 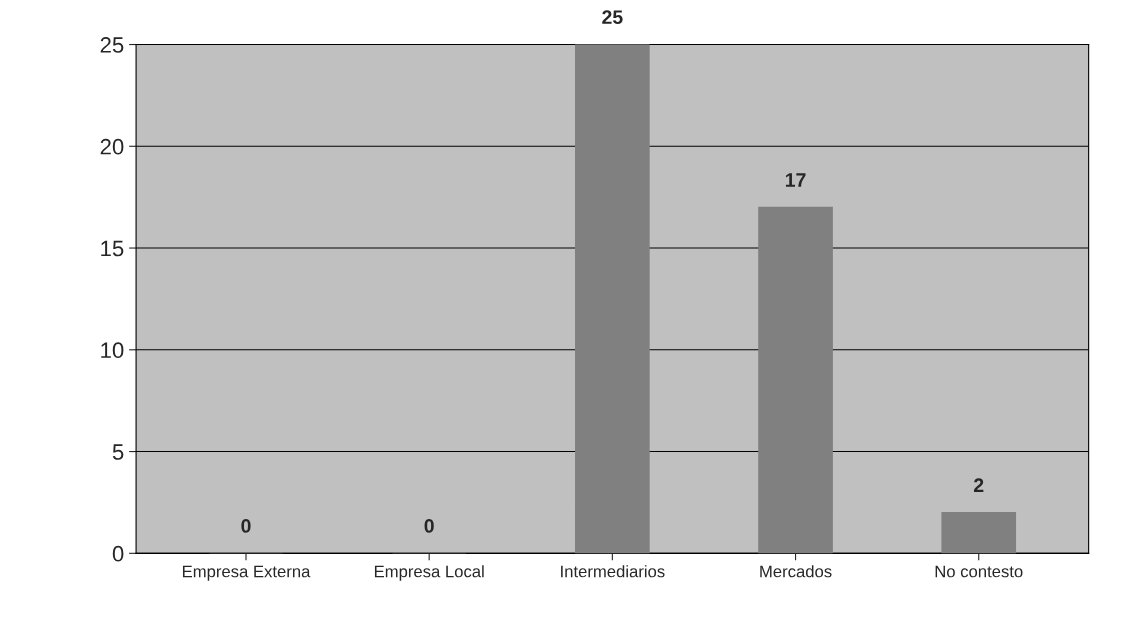 I want to click on y-tick-label: 5, so click(x=118, y=452).